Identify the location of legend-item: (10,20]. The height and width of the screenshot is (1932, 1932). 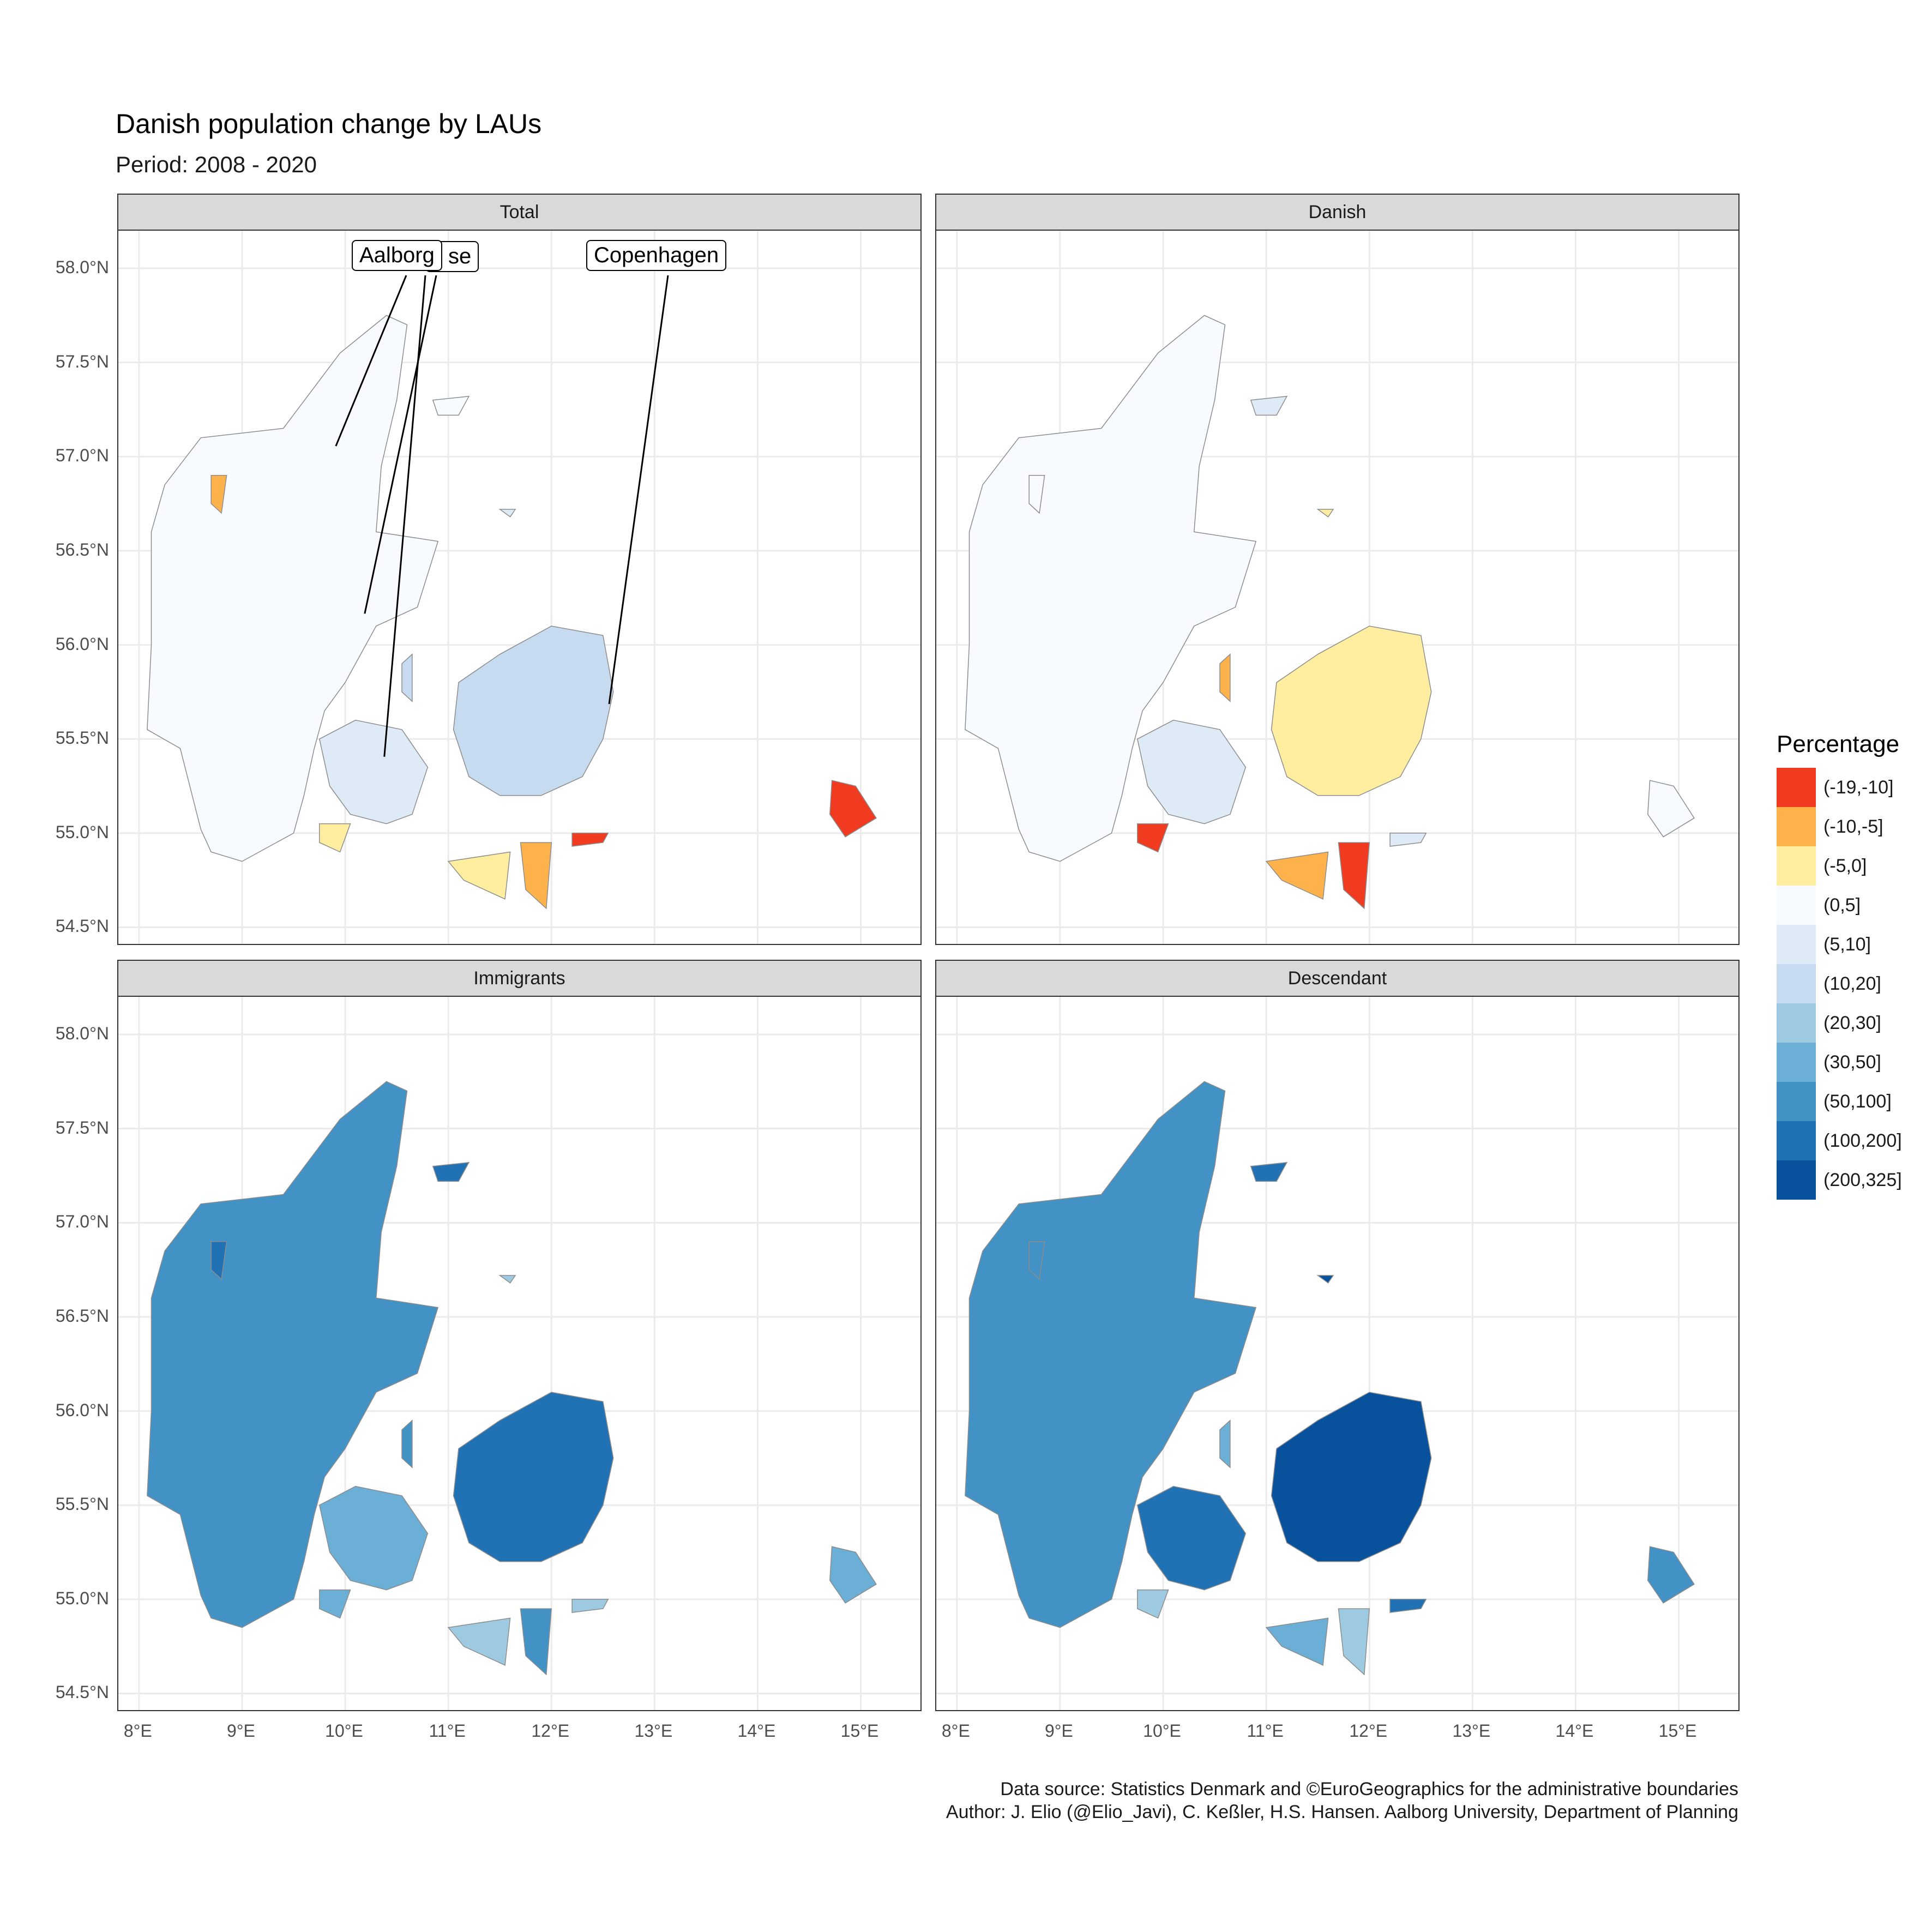
(1839, 983).